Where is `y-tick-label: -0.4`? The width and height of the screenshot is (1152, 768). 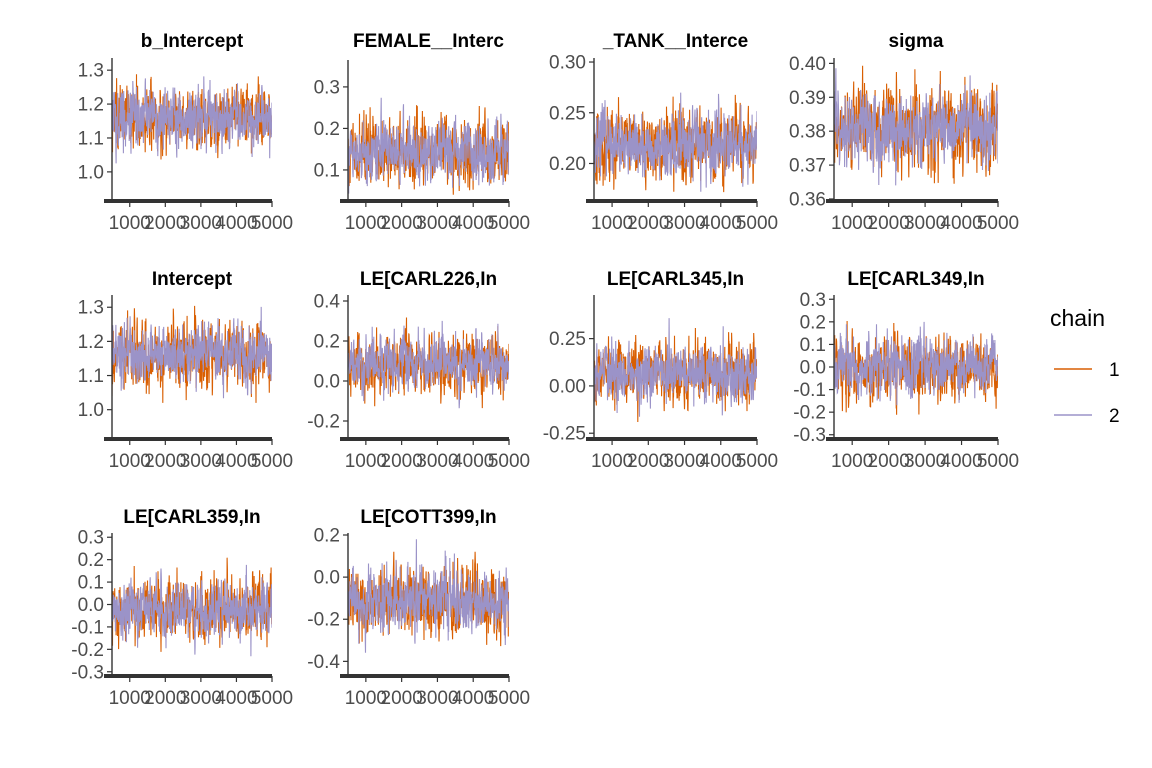 y-tick-label: -0.4 is located at coordinates (323, 662).